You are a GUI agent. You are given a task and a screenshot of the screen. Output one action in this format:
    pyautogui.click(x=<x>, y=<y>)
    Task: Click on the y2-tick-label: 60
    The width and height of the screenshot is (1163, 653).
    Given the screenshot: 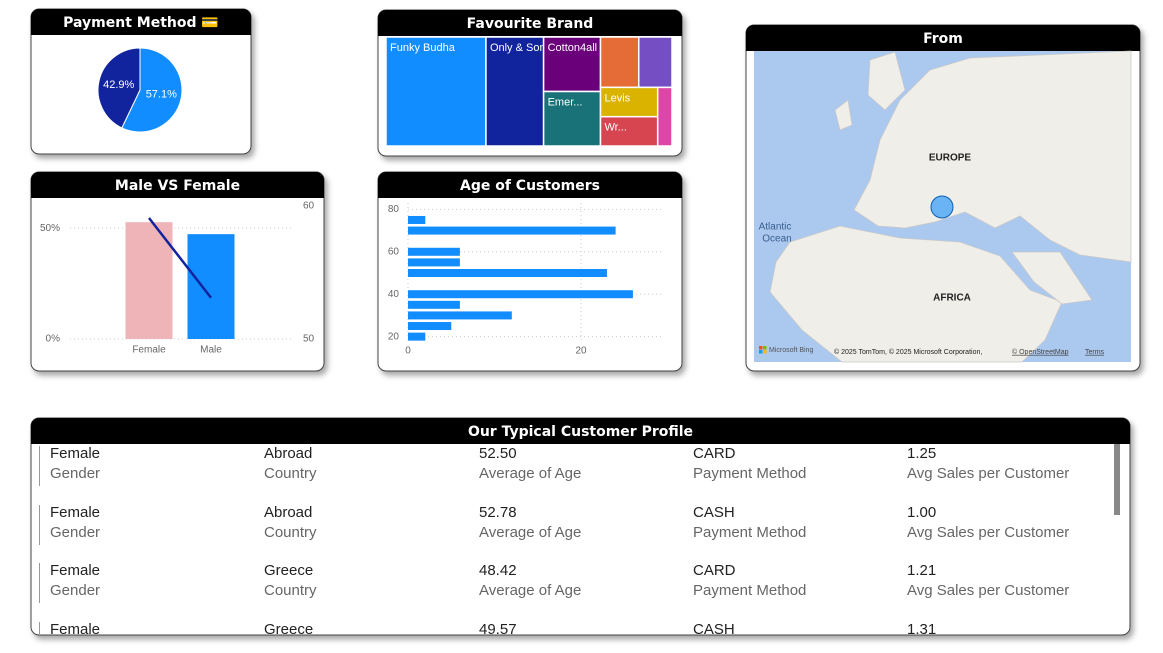 What is the action you would take?
    pyautogui.click(x=309, y=206)
    